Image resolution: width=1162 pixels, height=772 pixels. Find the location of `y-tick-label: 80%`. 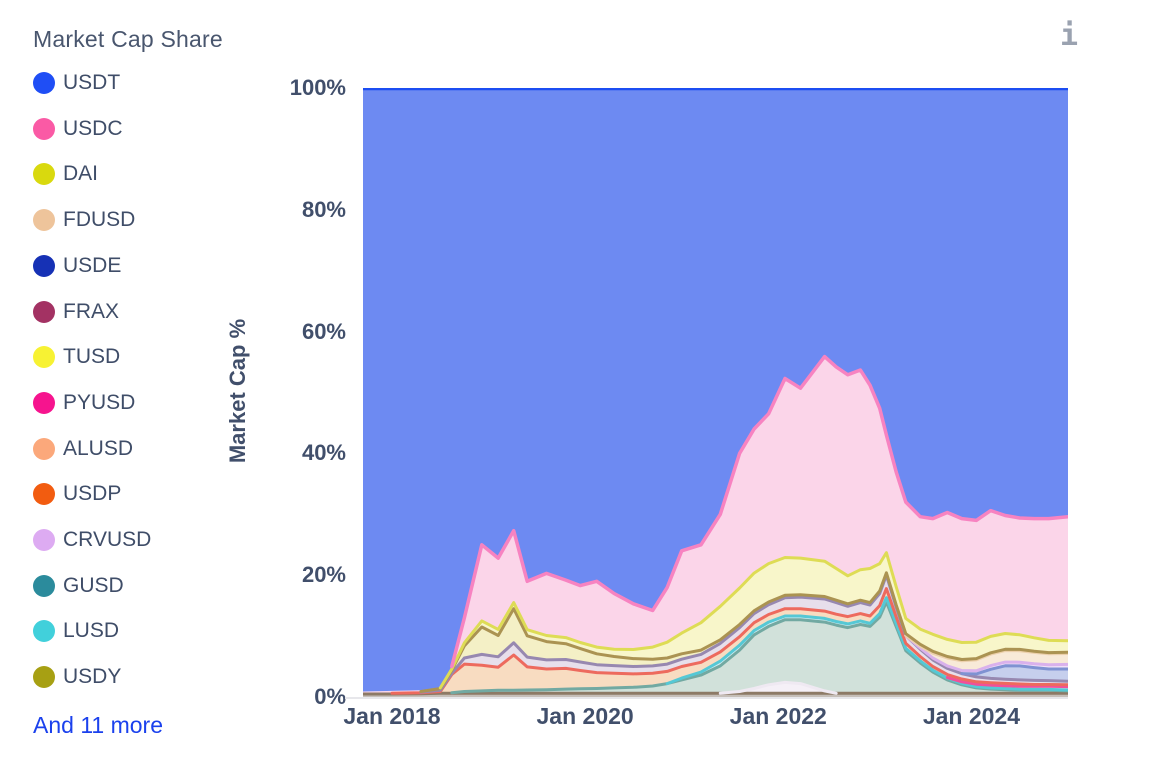

y-tick-label: 80% is located at coordinates (323, 209).